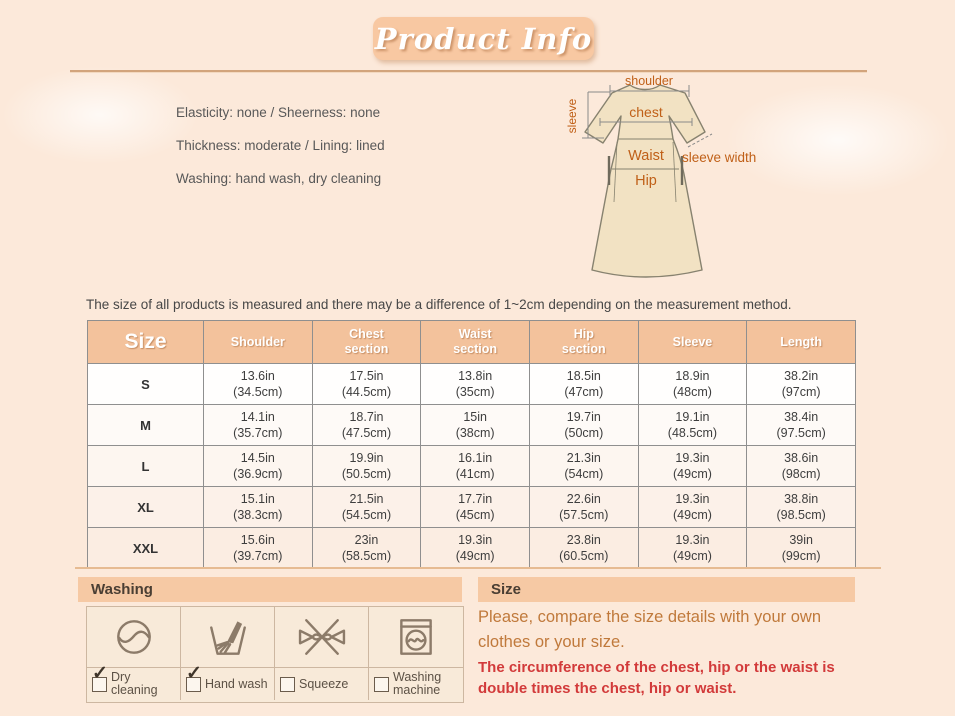  What do you see at coordinates (258, 507) in the screenshot?
I see `measurement-cell: 15.1in (38.3cm)` at bounding box center [258, 507].